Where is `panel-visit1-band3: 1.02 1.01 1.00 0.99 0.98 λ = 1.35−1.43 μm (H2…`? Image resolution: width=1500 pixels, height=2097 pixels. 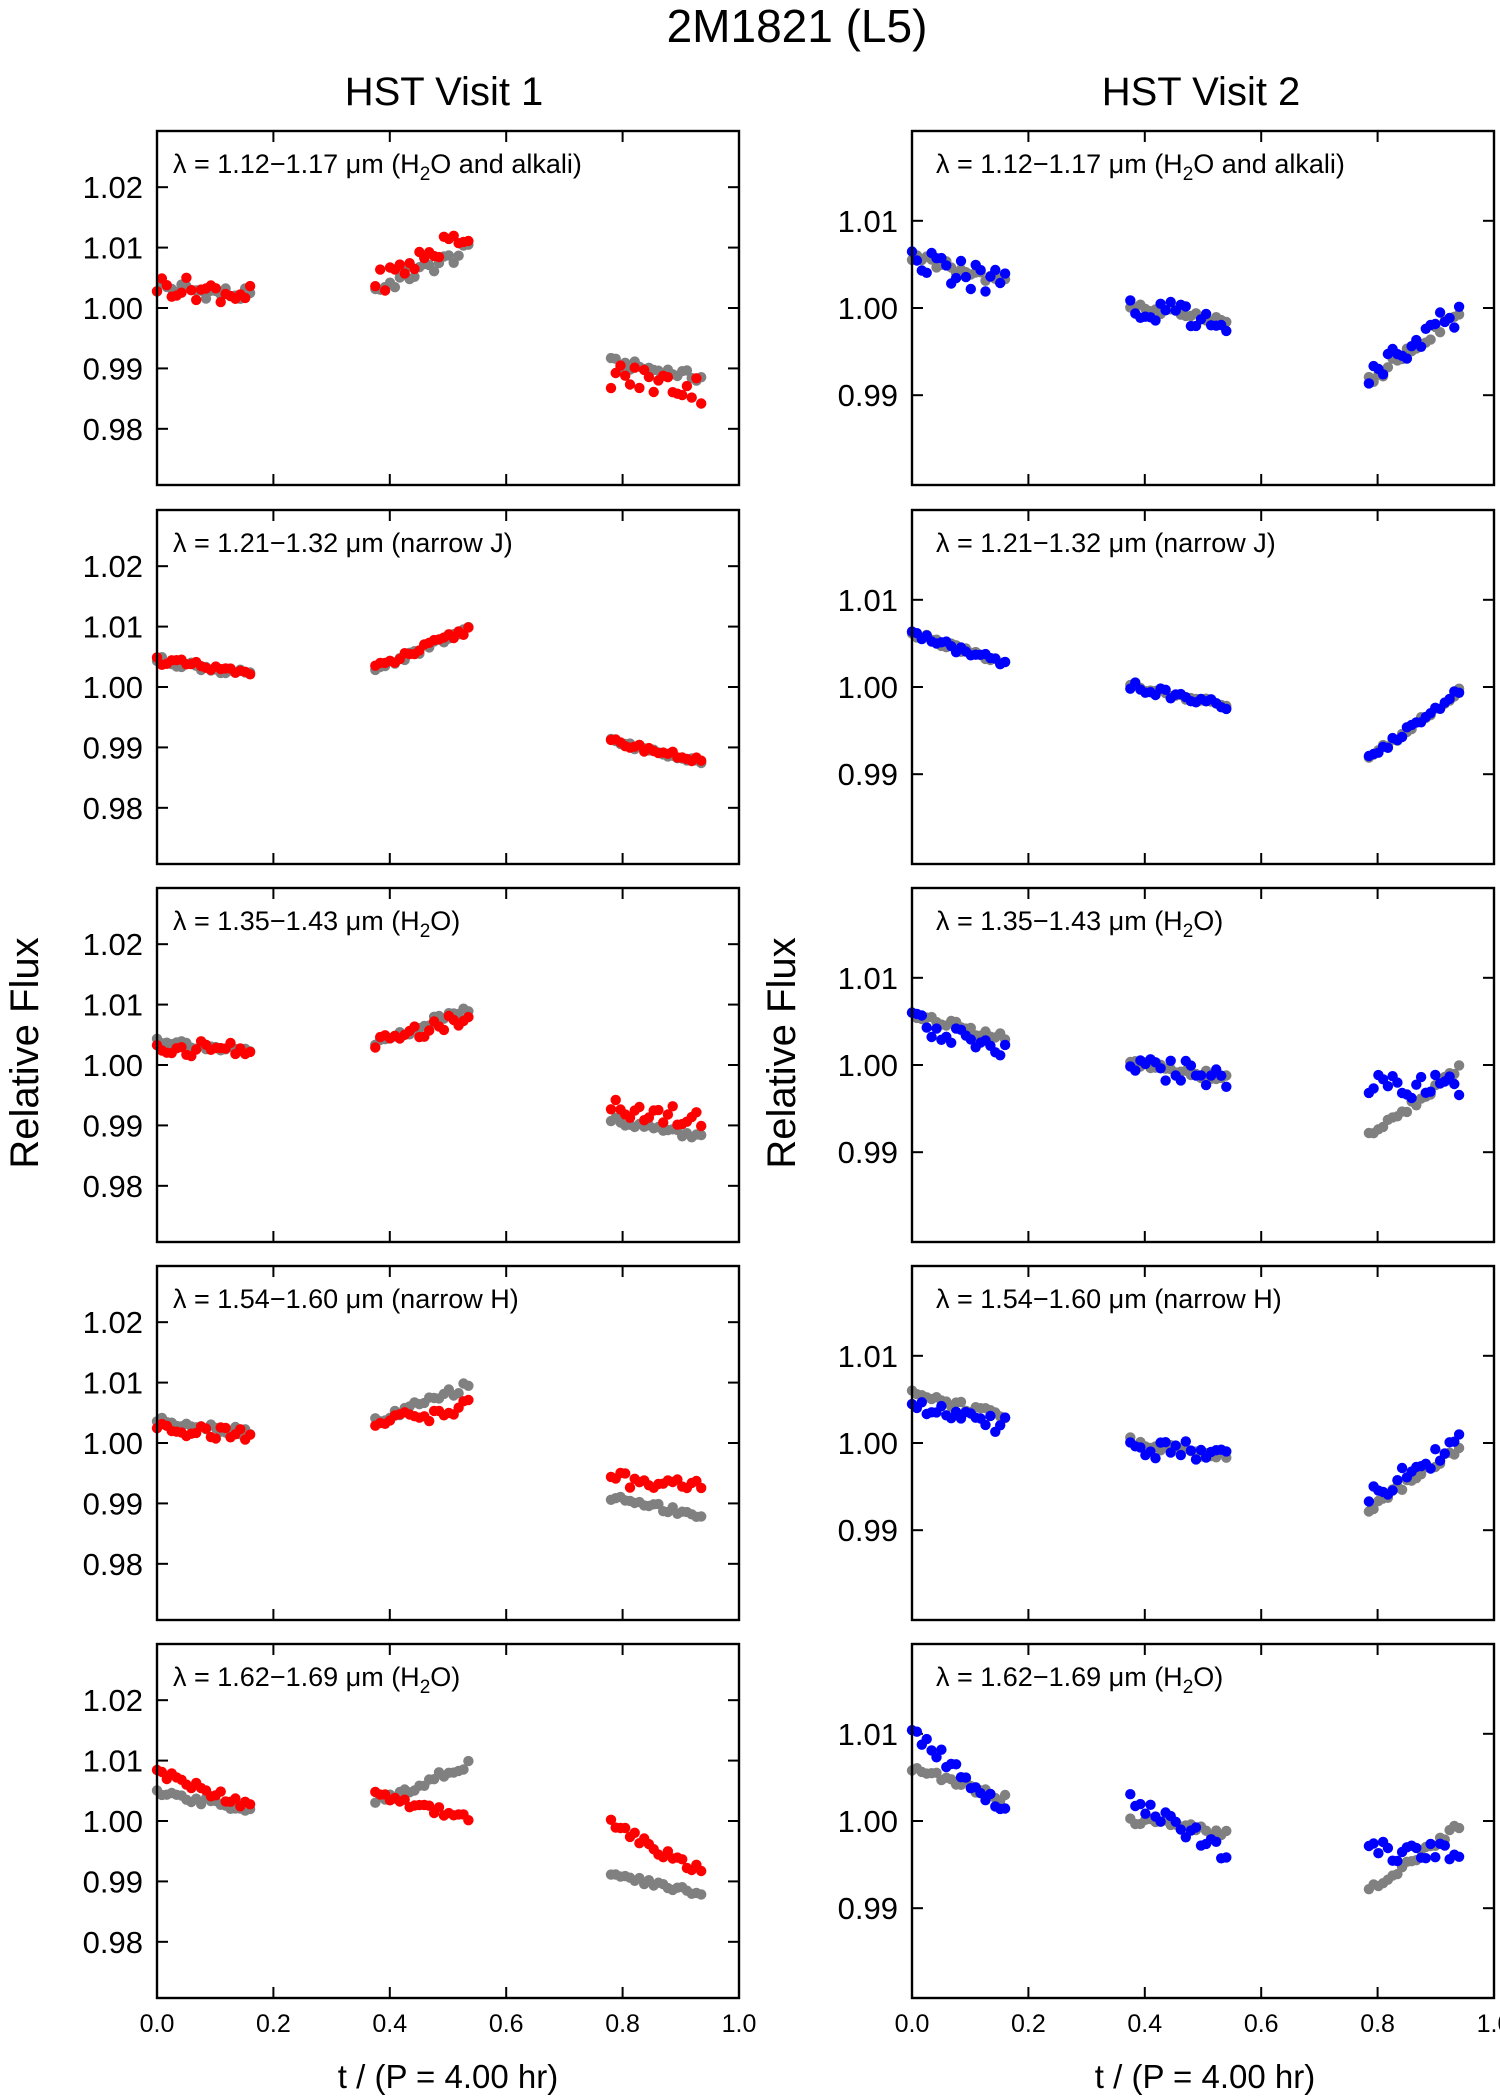 panel-visit1-band3: 1.02 1.01 1.00 0.99 0.98 λ = 1.35−1.43 μm (H2… is located at coordinates (412, 1065).